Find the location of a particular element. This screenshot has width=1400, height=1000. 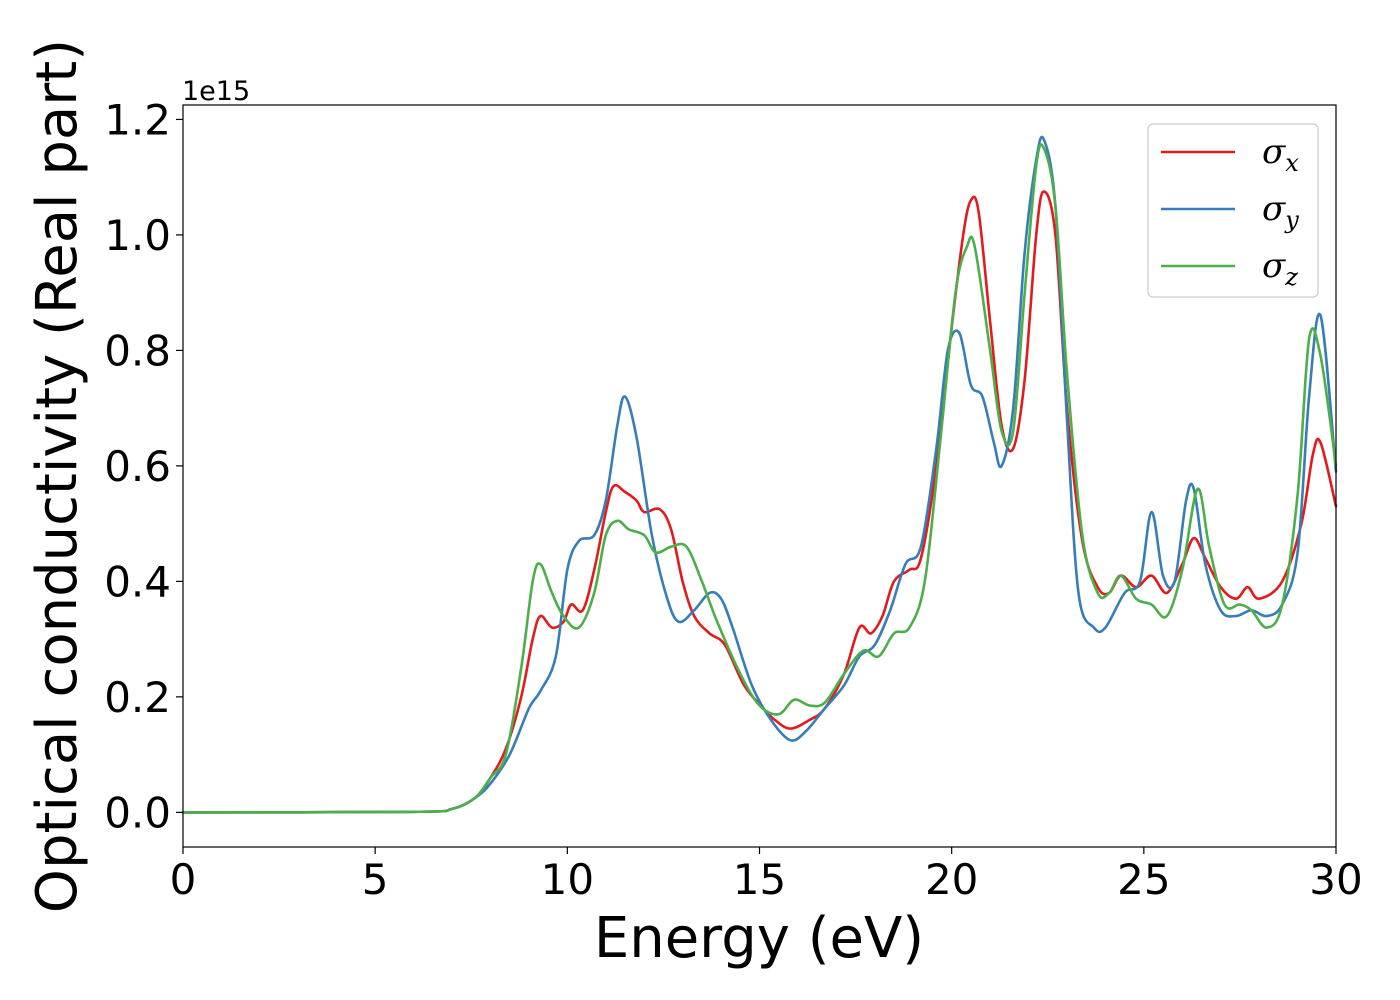

x-tick-label: 20 is located at coordinates (951, 879).